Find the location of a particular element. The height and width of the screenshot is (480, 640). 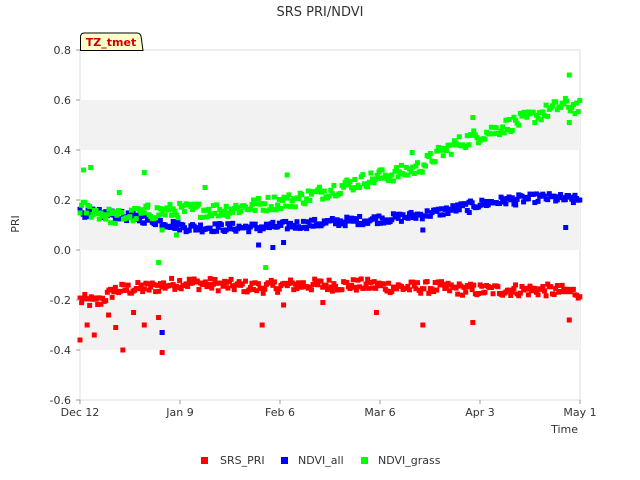

y-tick-label: -0.2 is located at coordinates (60, 300).